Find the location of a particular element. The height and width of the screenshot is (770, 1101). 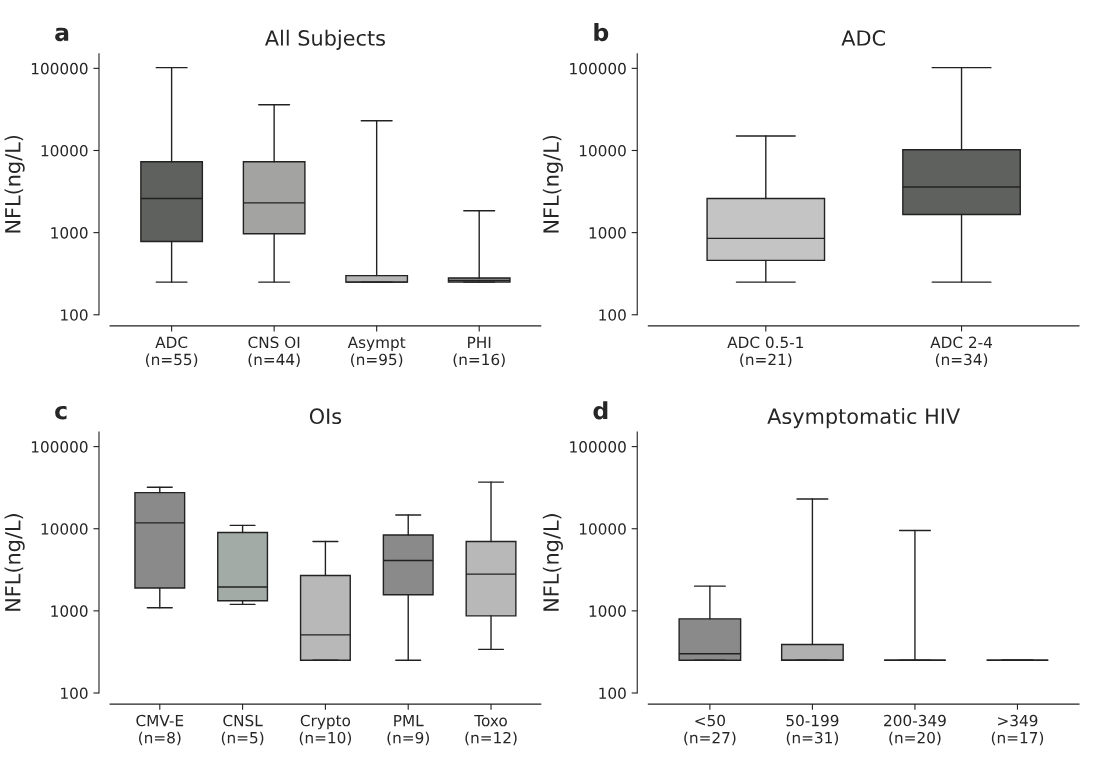

x-tick-label: <50 (n=27) is located at coordinates (710, 730).